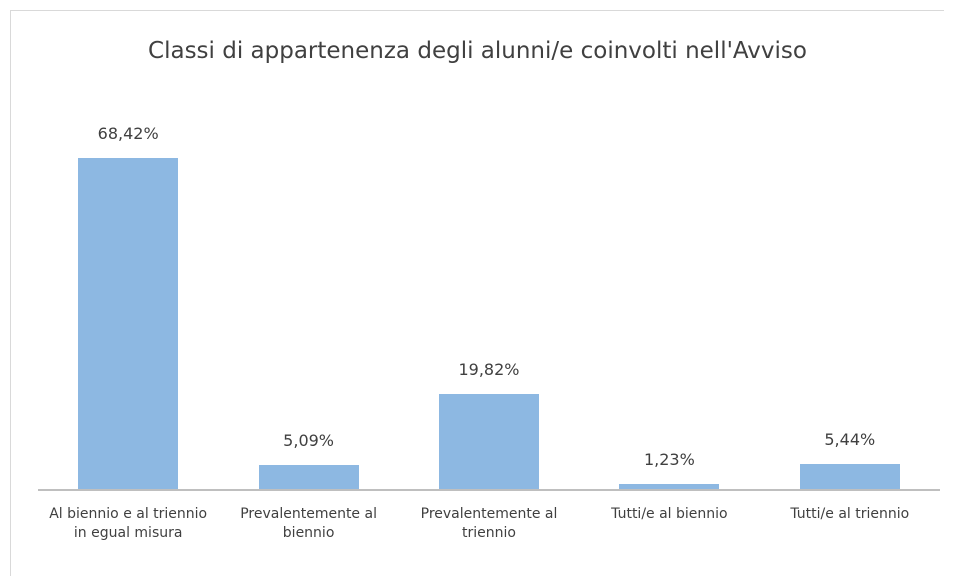 This screenshot has width=955, height=578. What do you see at coordinates (669, 514) in the screenshot?
I see `x-tick-label: Tutti/e al biennio` at bounding box center [669, 514].